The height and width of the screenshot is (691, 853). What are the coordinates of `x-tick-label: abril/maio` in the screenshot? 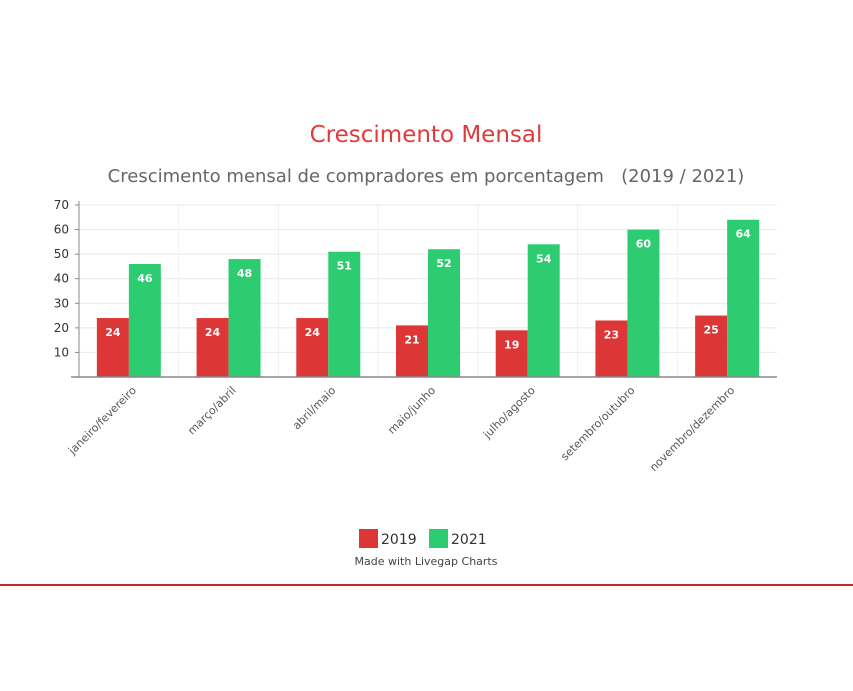 It's located at (314, 408).